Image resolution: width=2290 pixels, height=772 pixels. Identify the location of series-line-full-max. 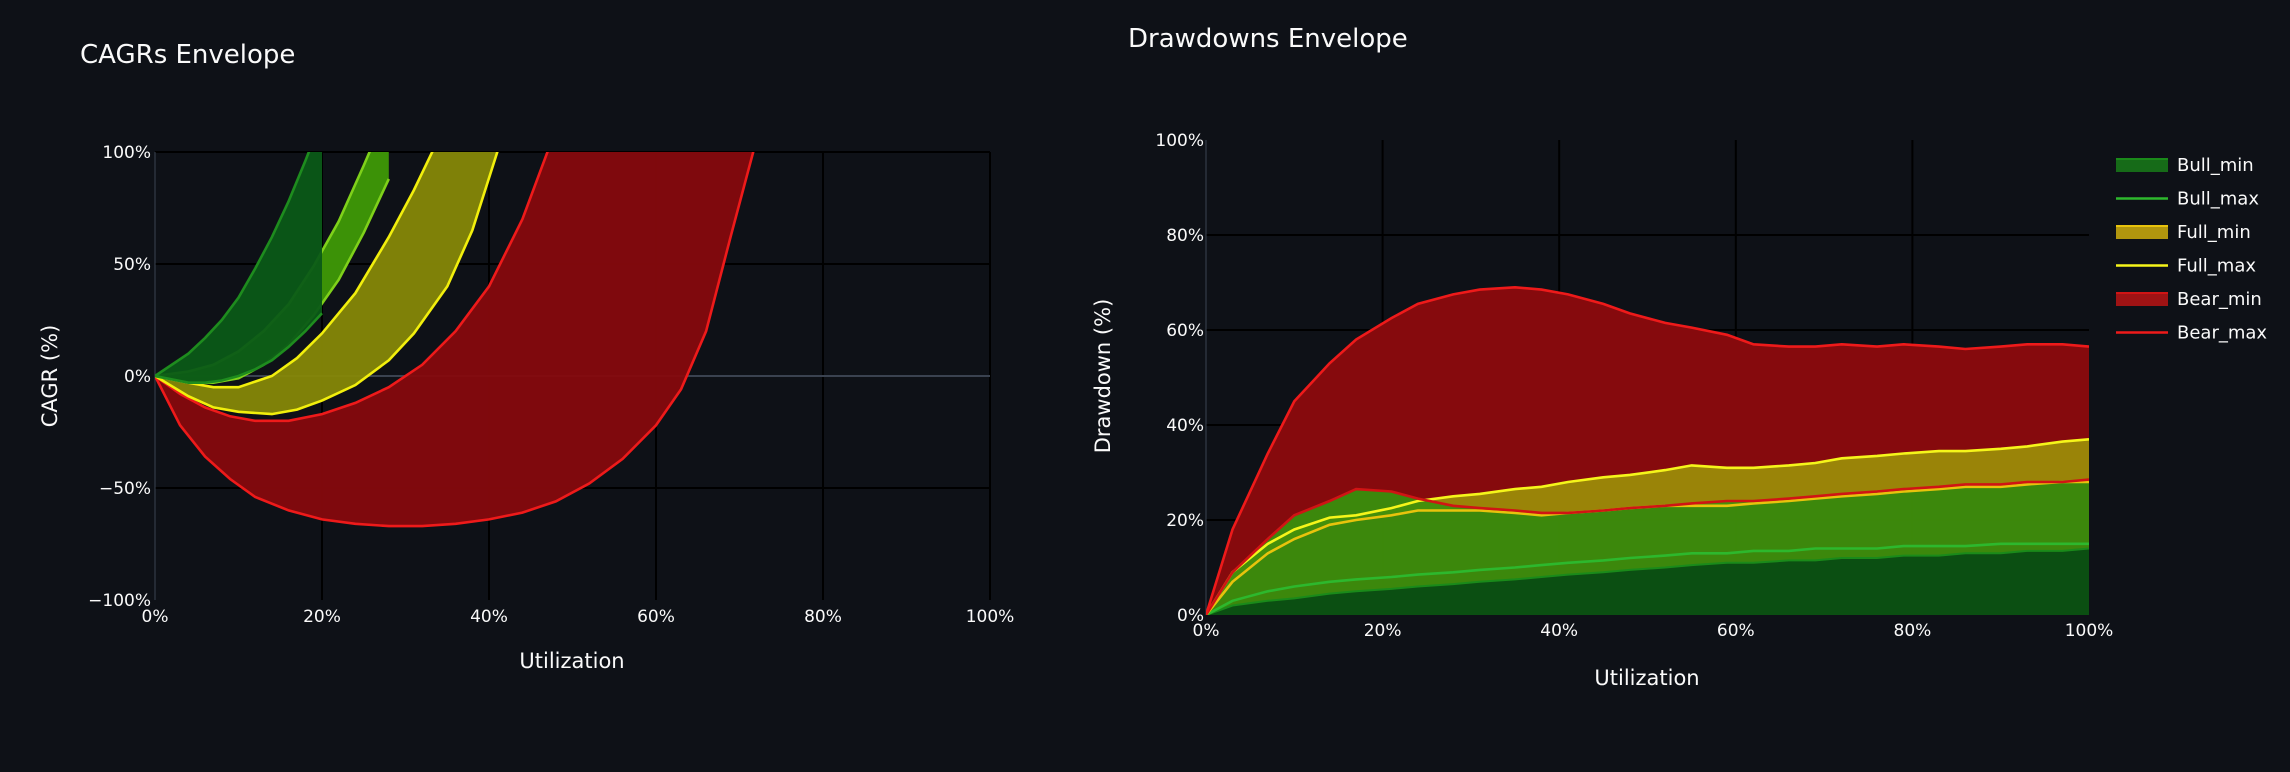
(1647, 526).